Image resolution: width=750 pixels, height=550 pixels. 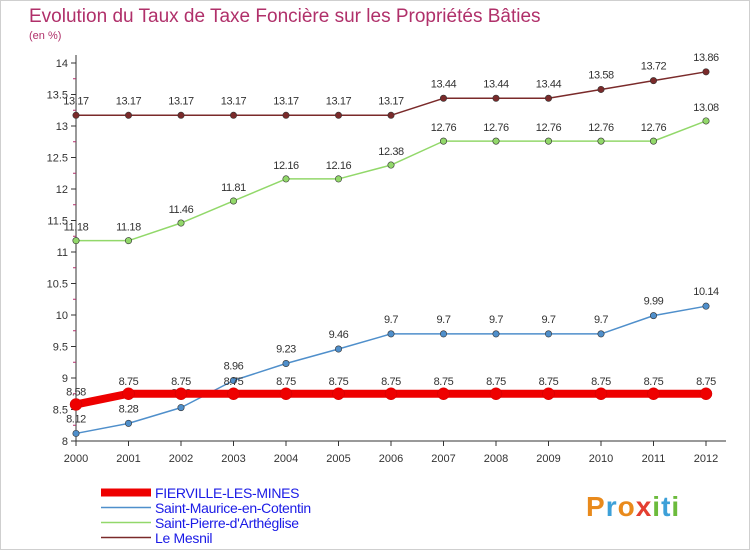 What do you see at coordinates (706, 292) in the screenshot?
I see `data-label-1: 10.14` at bounding box center [706, 292].